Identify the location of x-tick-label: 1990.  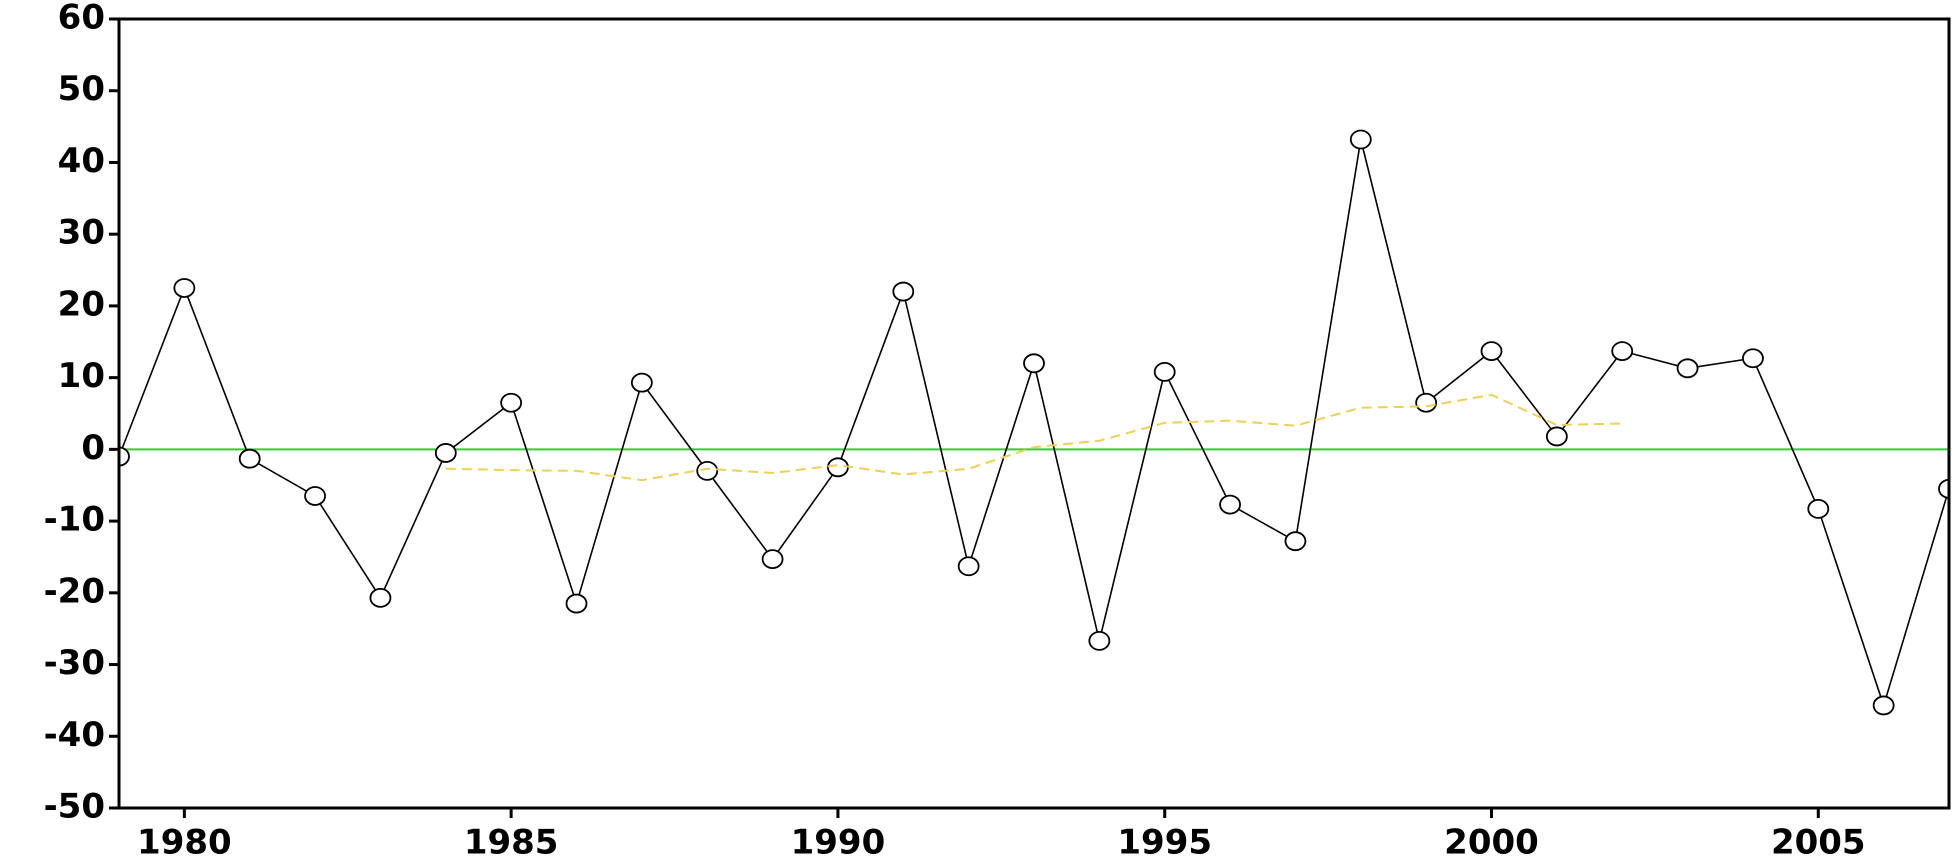
(838, 843).